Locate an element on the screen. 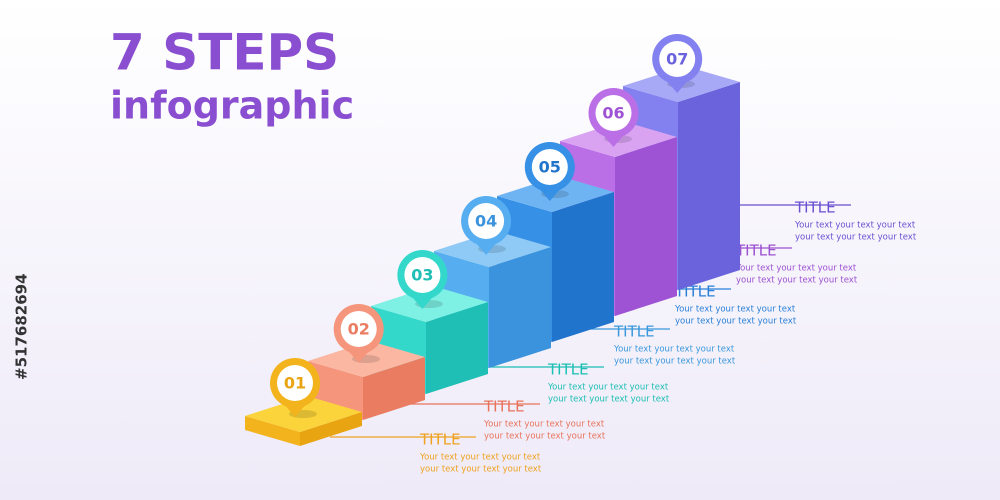 This screenshot has width=1000, height=500. step-number: 03 is located at coordinates (422, 275).